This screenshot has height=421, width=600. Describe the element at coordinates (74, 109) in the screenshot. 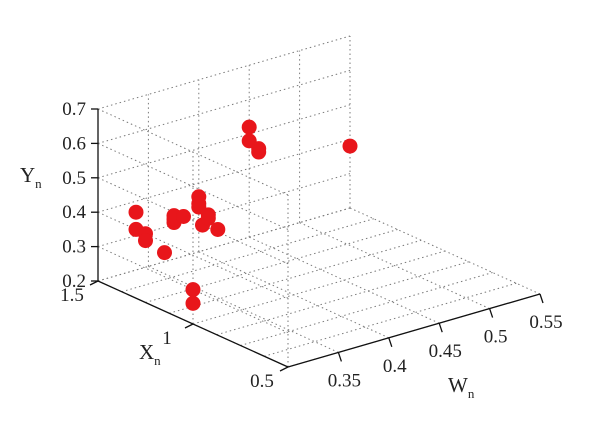

I see `z-tick-label: 0.7` at that location.